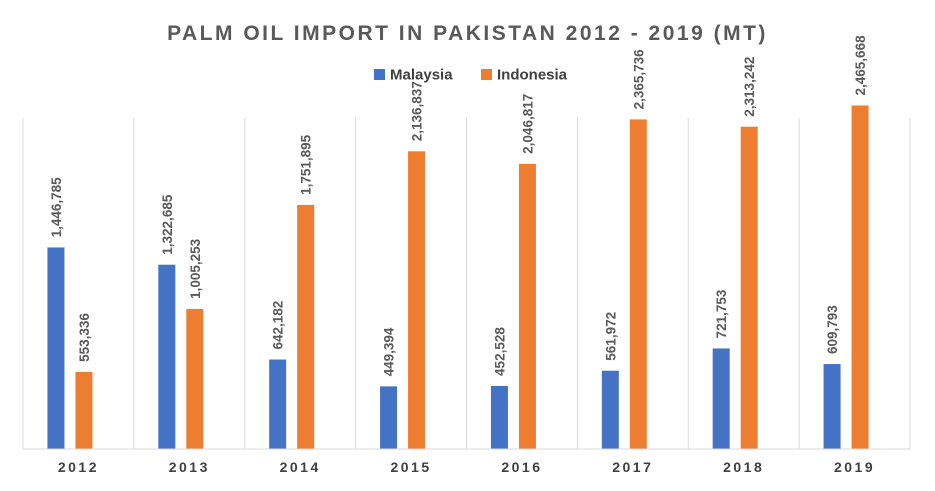 This screenshot has height=491, width=935. Describe the element at coordinates (278, 325) in the screenshot. I see `data-label-malaysia-2014: 642,182` at that location.